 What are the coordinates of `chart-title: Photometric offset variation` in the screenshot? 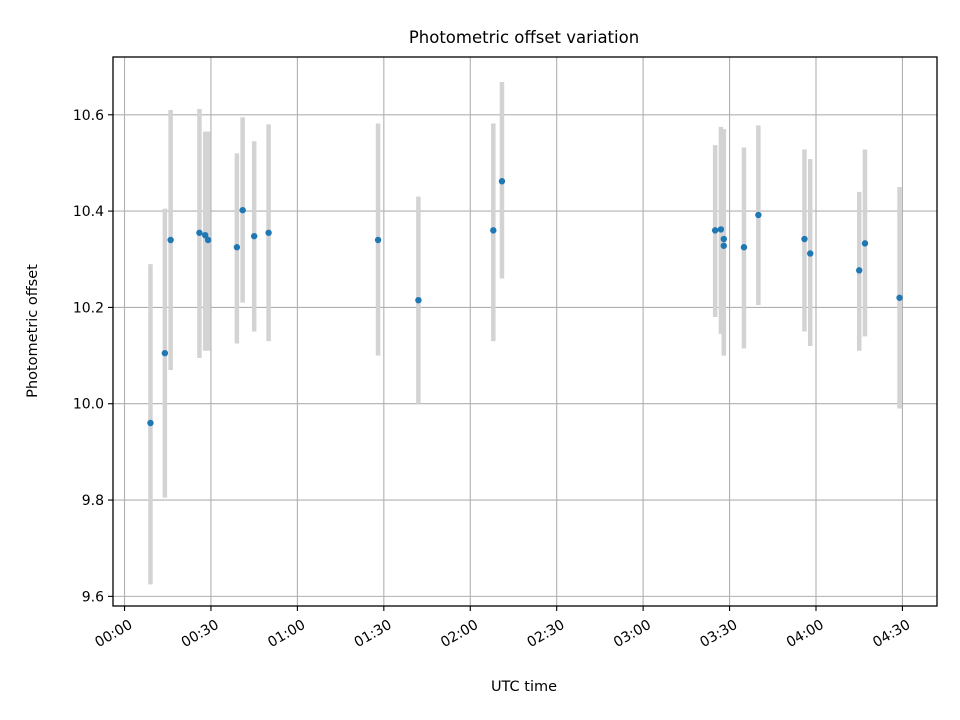 It's located at (524, 37).